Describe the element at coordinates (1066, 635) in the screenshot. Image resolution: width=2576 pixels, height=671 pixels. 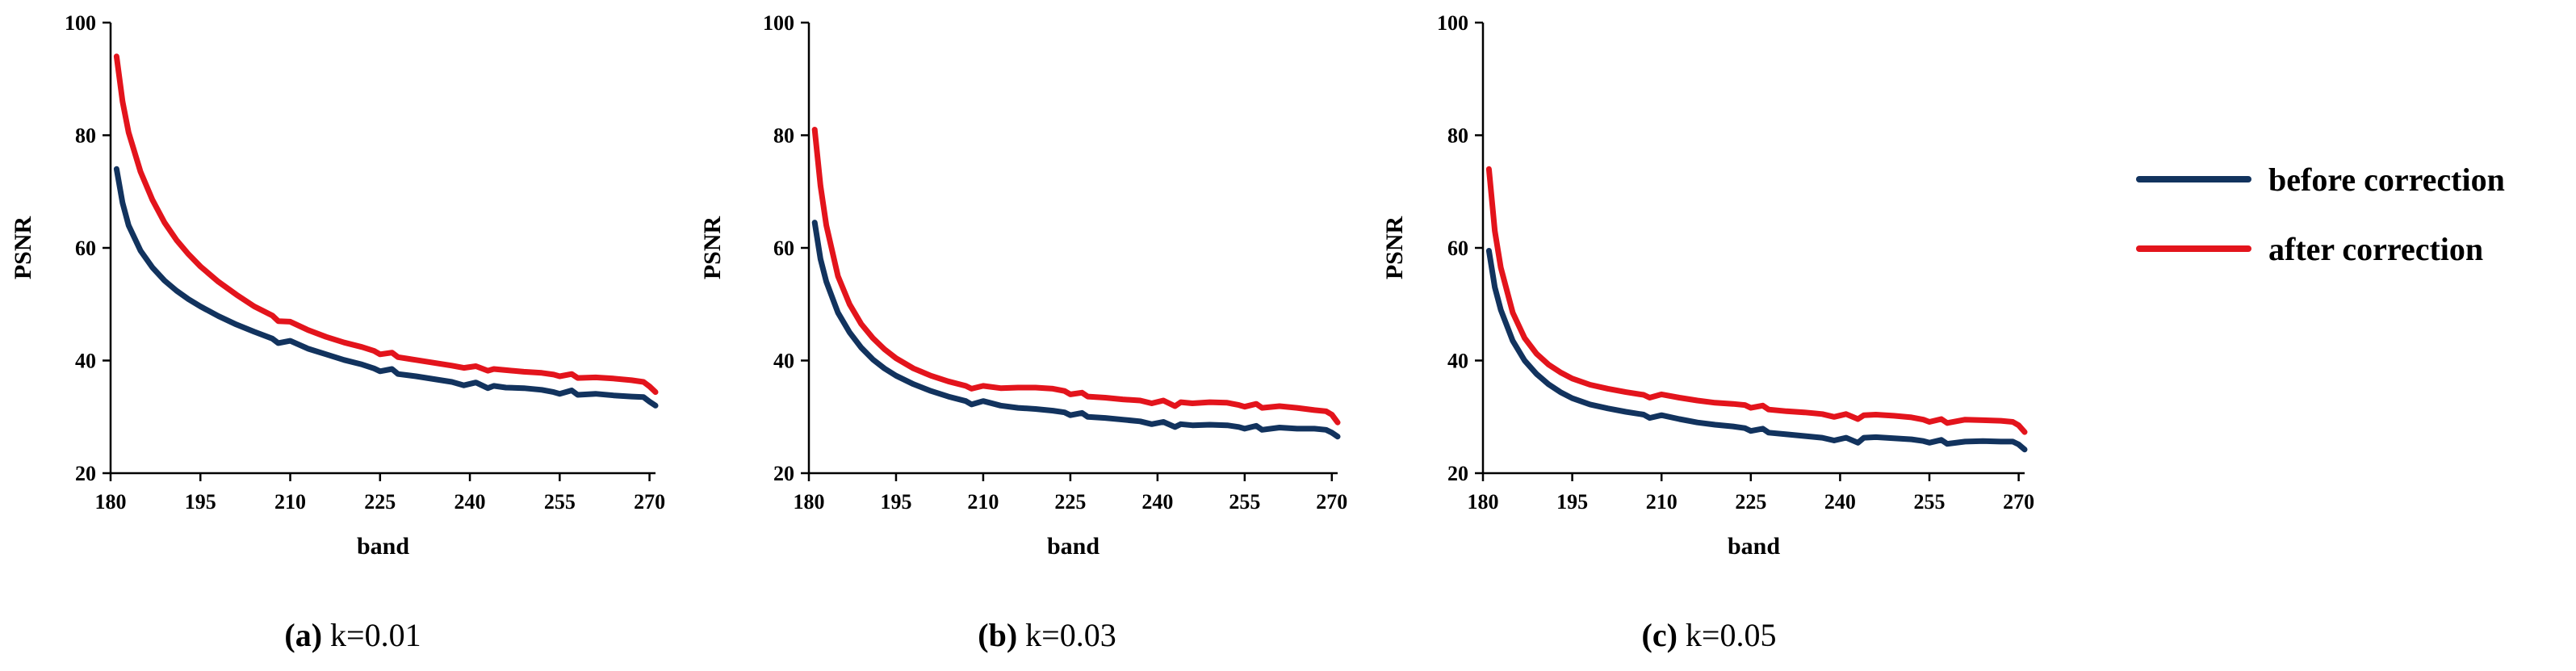
I see `caption-text: k=0.03` at that location.